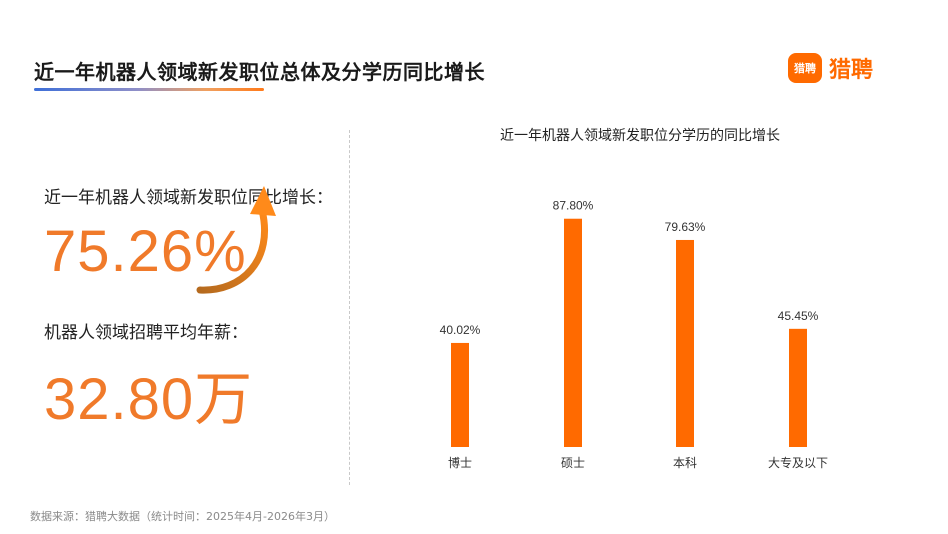 Image resolution: width=948 pixels, height=534 pixels. What do you see at coordinates (851, 70) in the screenshot?
I see `brand-name: 猎聘` at bounding box center [851, 70].